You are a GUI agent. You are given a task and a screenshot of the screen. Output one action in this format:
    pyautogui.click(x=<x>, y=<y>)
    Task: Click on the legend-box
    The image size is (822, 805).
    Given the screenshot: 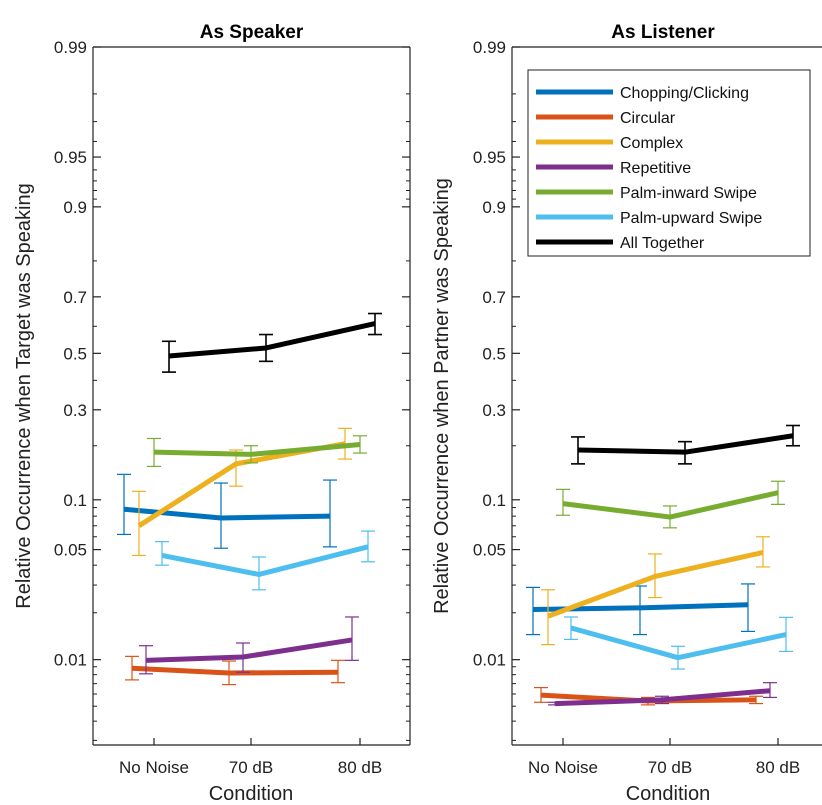 What is the action you would take?
    pyautogui.click(x=669, y=163)
    